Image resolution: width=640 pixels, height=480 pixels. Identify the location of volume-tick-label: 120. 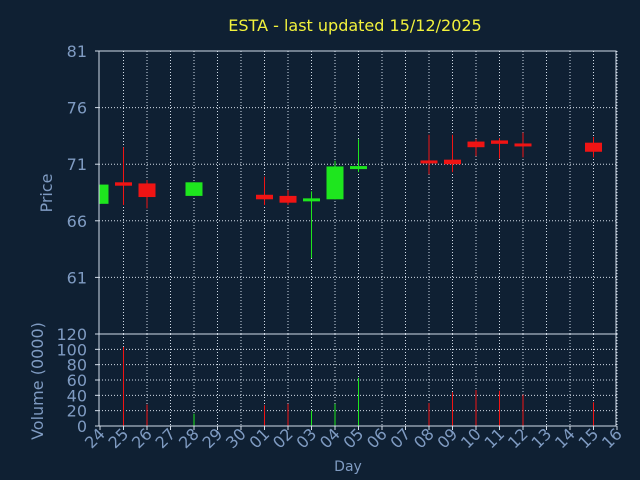
(71, 334).